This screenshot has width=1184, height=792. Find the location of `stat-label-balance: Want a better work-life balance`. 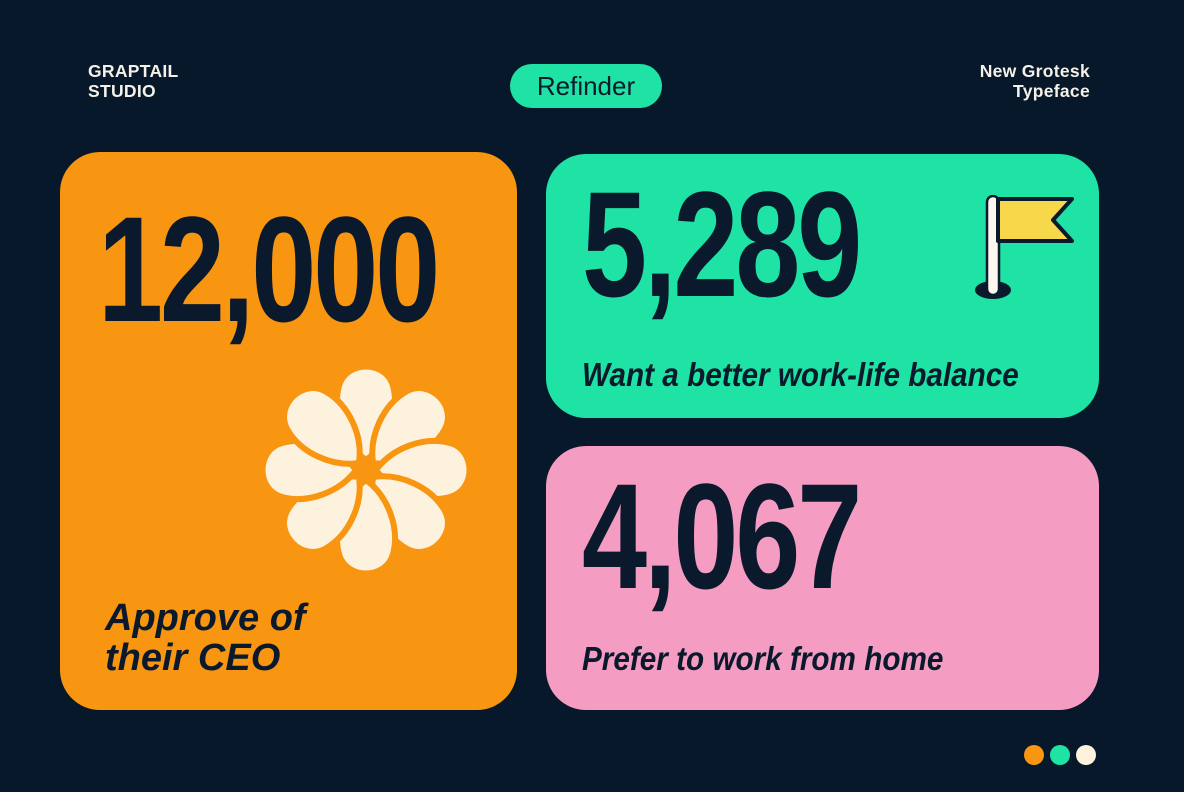

stat-label-balance: Want a better work-life balance is located at coordinates (800, 374).